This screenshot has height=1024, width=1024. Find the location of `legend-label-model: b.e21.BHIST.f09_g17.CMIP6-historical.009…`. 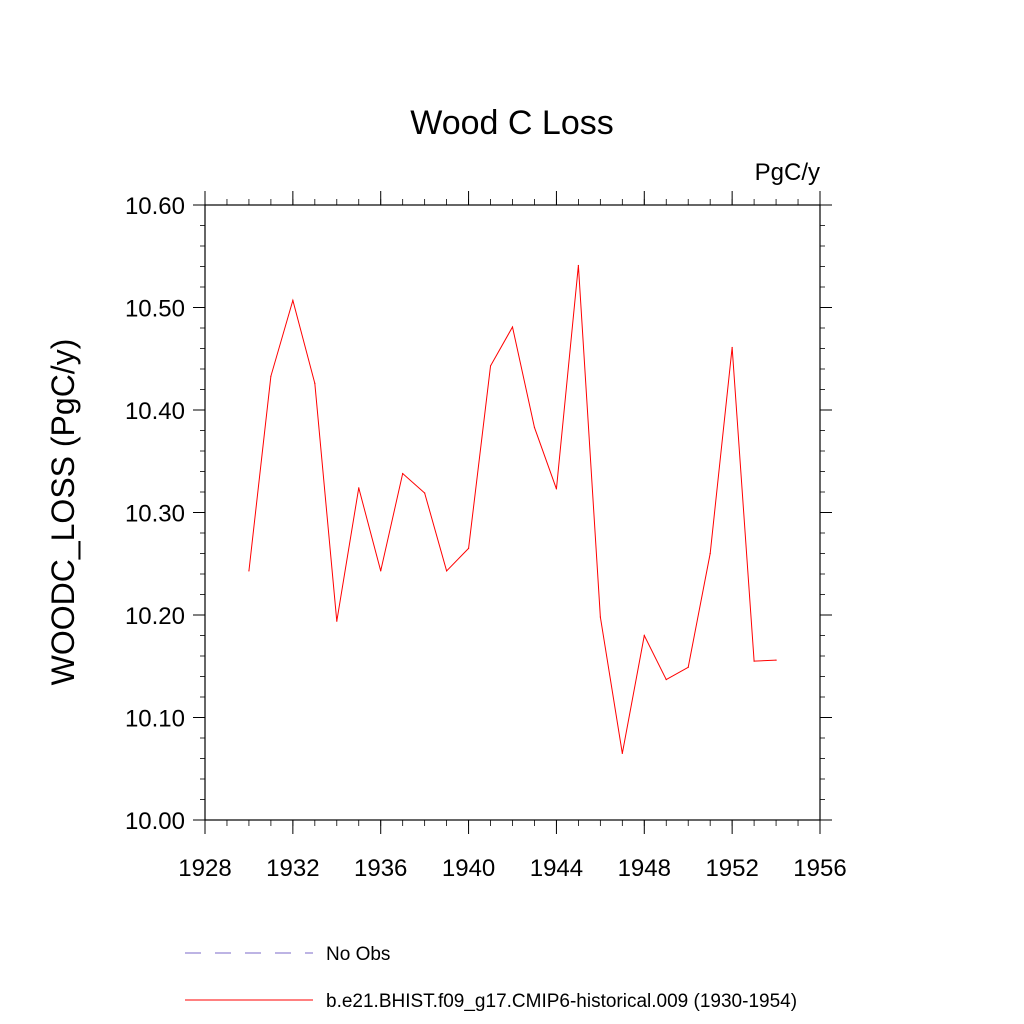

legend-label-model: b.e21.BHIST.f09_g17.CMIP6-historical.009… is located at coordinates (561, 1001).